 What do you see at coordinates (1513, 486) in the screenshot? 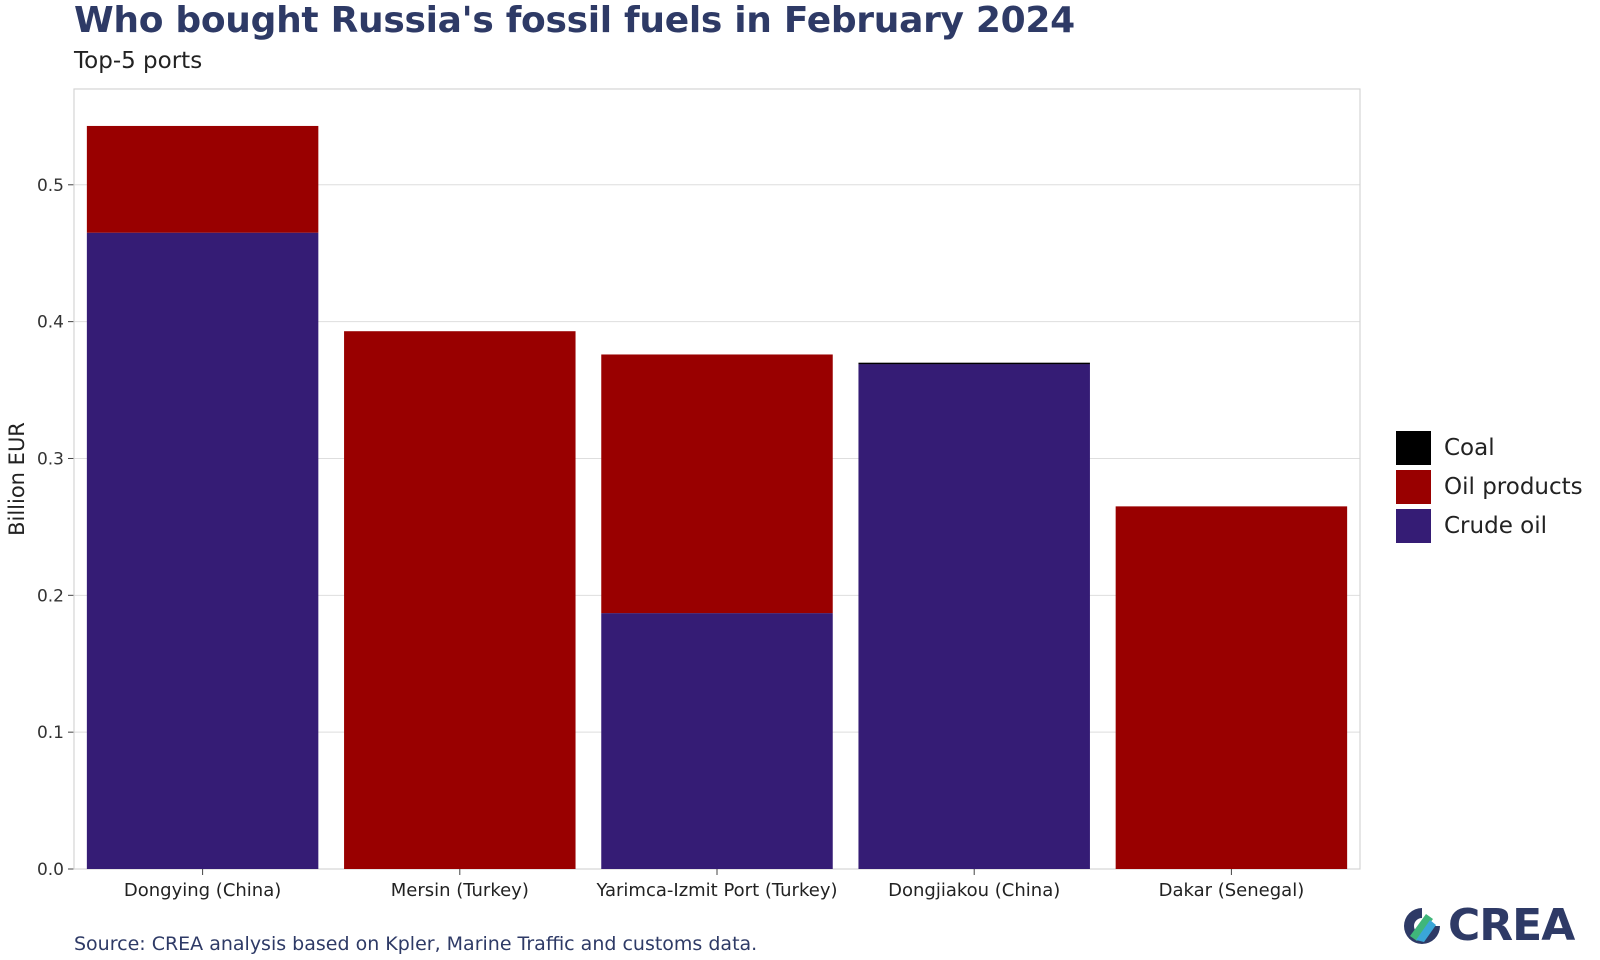
I see `legend-label-oil-products: Oil products` at bounding box center [1513, 486].